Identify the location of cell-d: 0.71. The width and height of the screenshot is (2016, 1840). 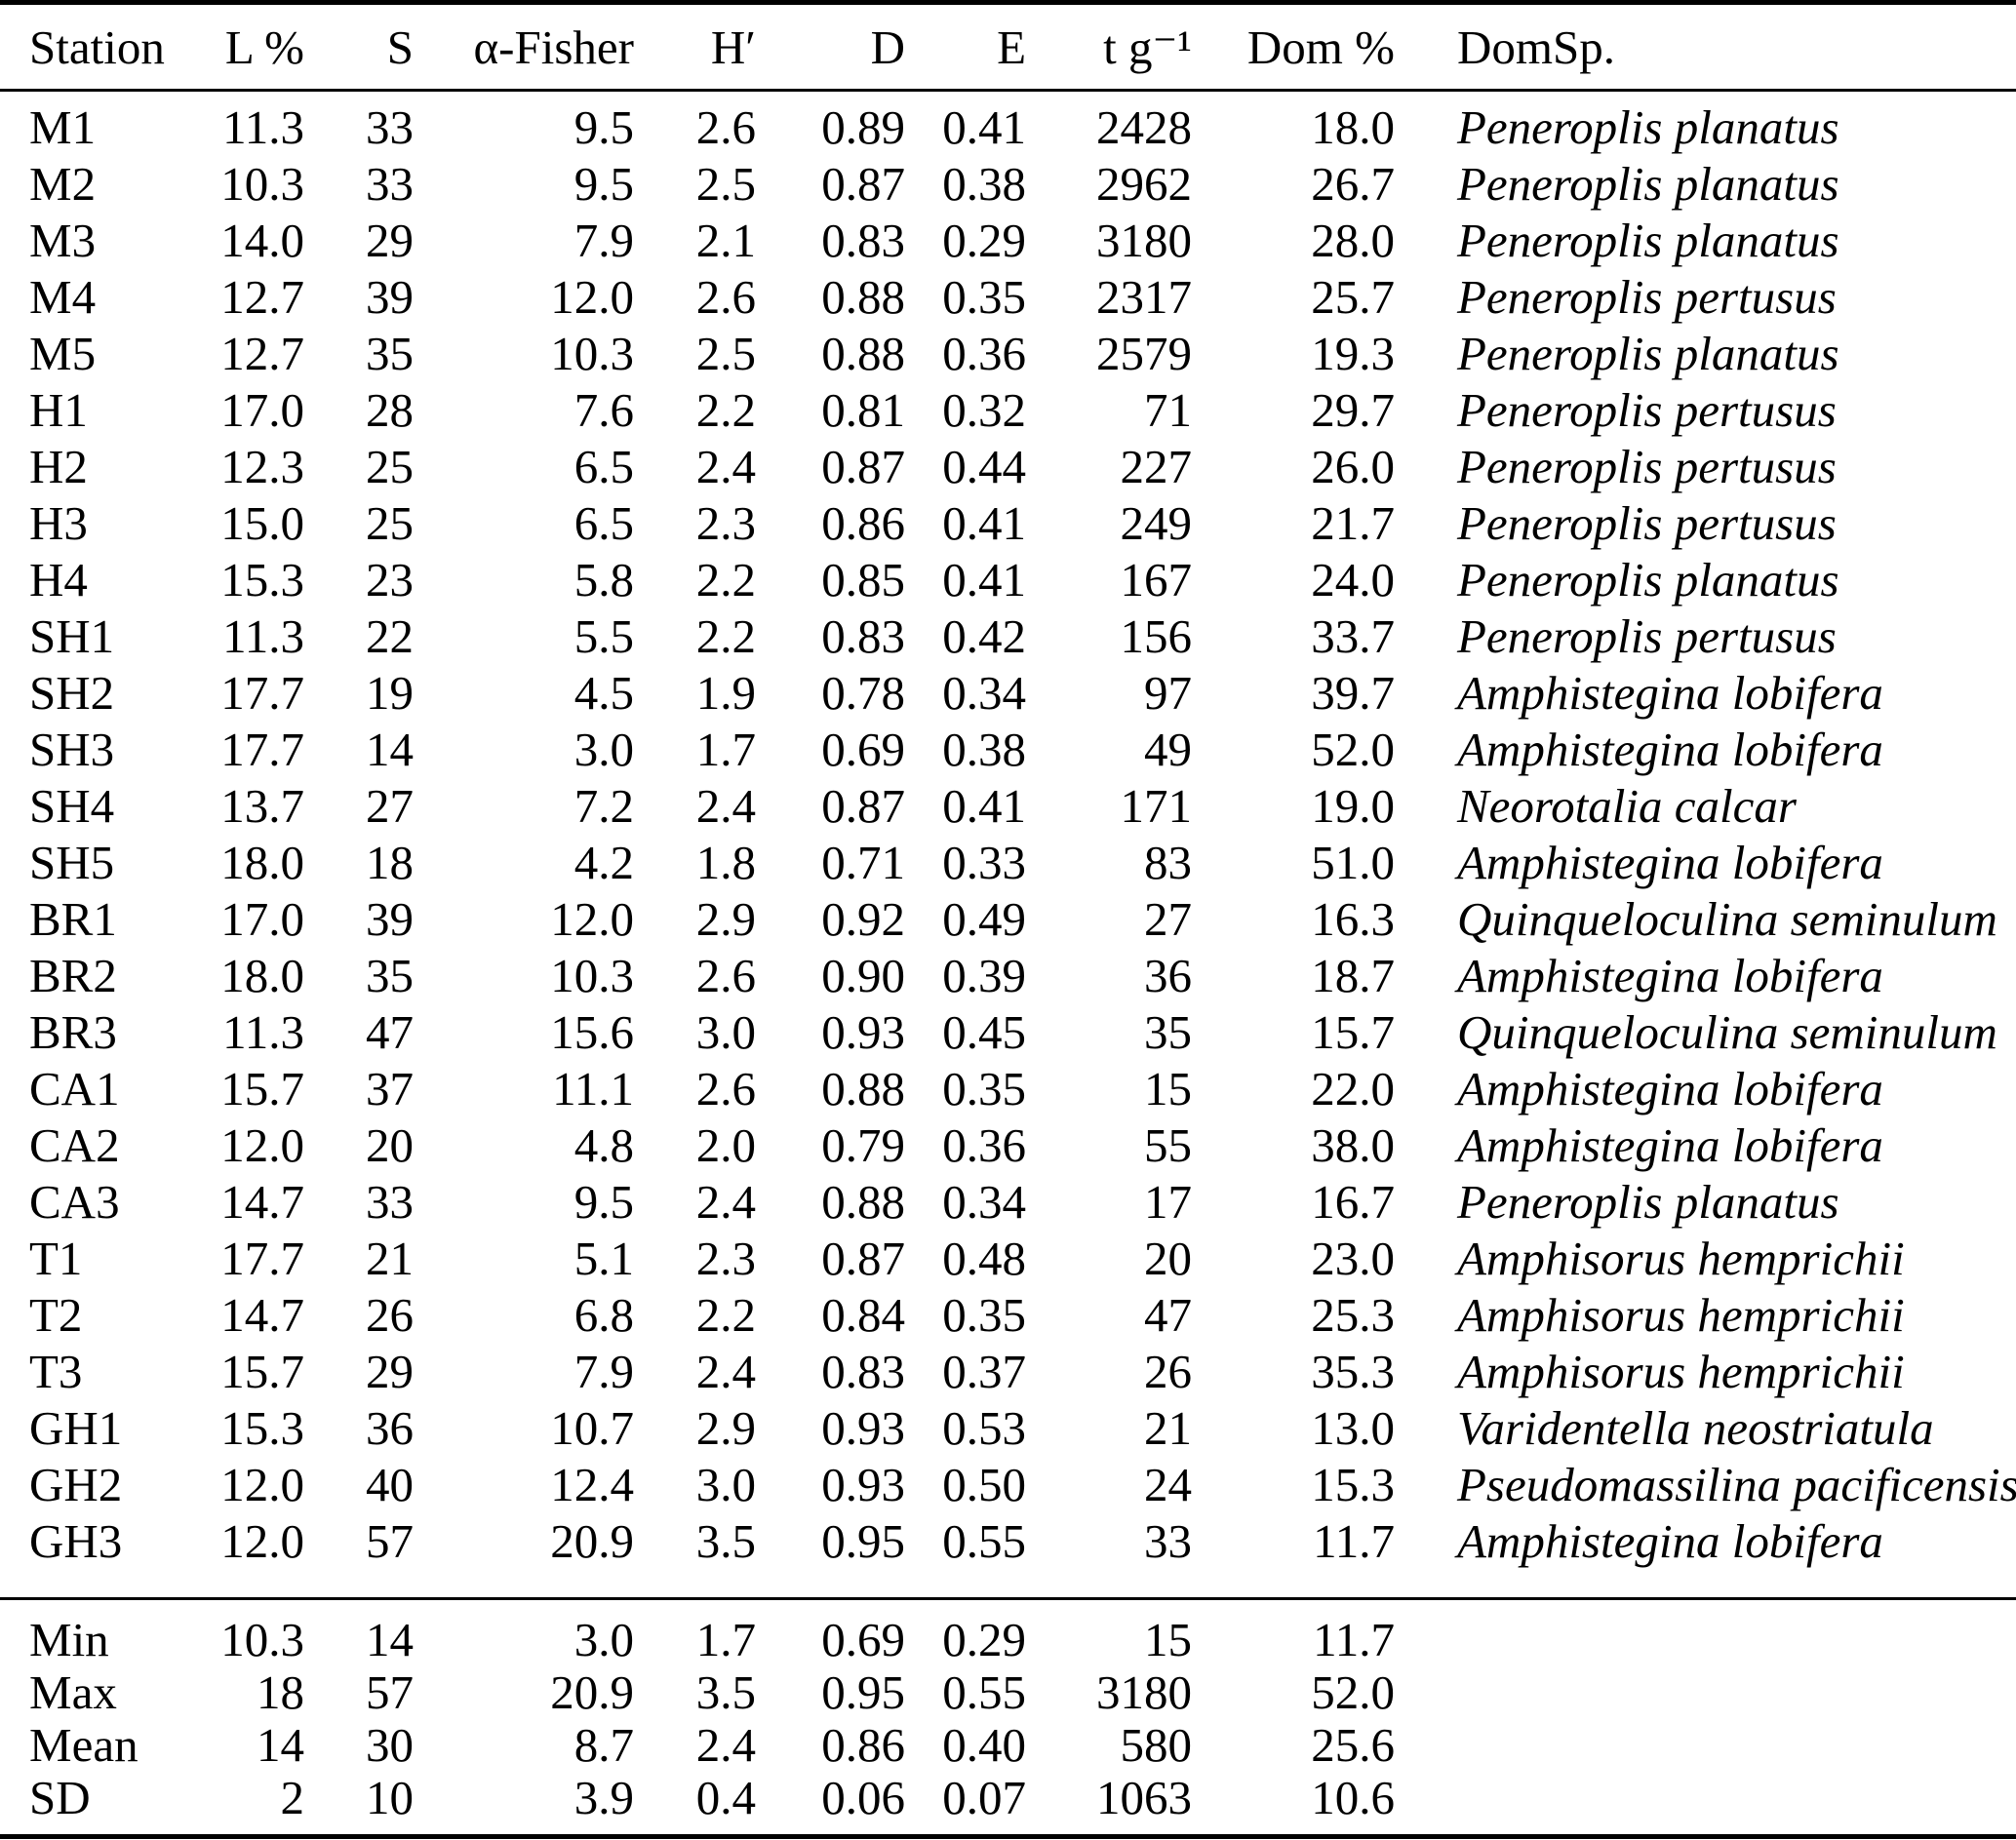
(863, 863).